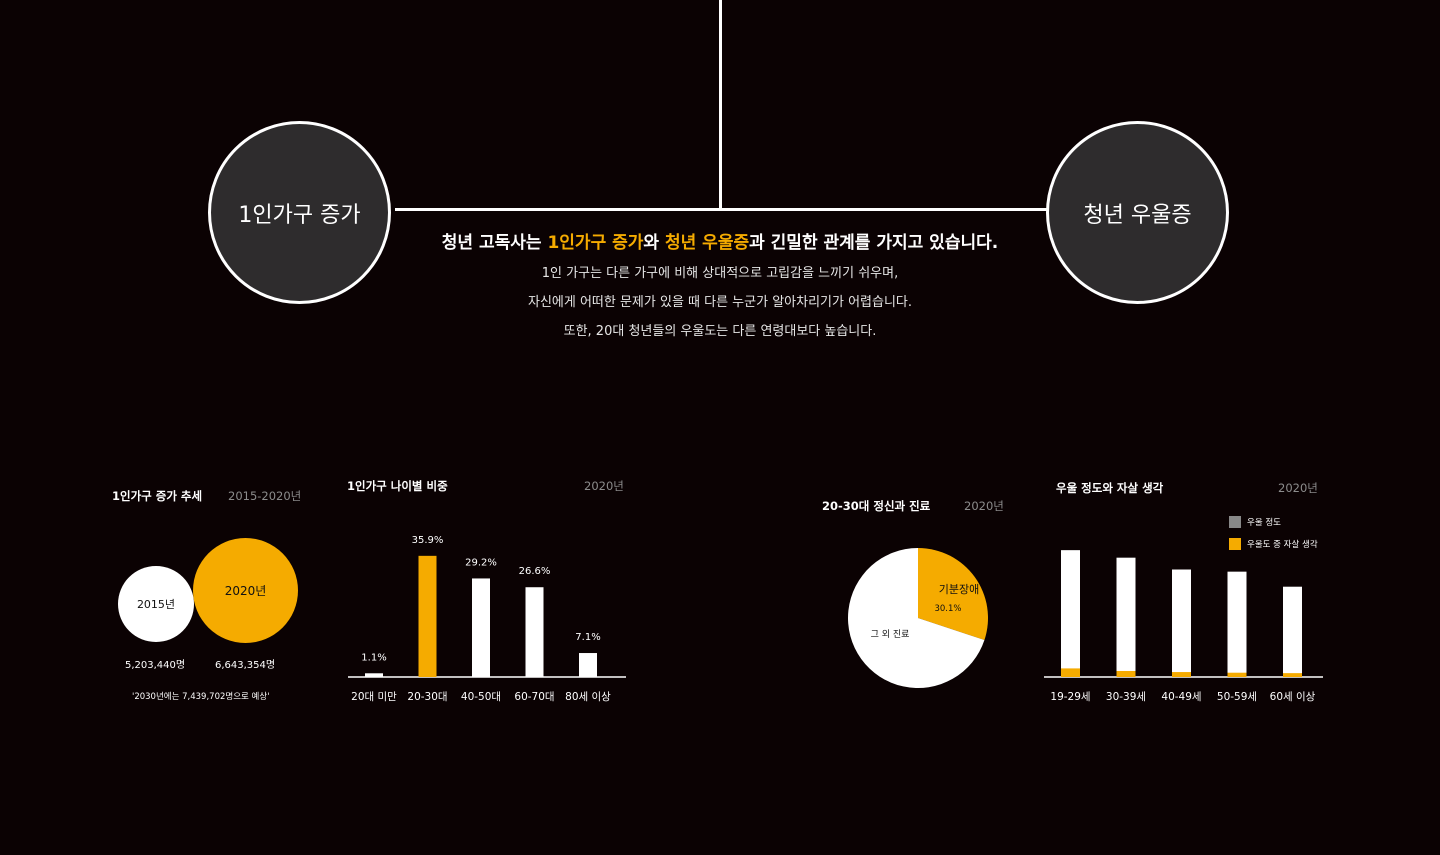 This screenshot has height=855, width=1440. I want to click on age-category-label: 60-70대, so click(534, 697).